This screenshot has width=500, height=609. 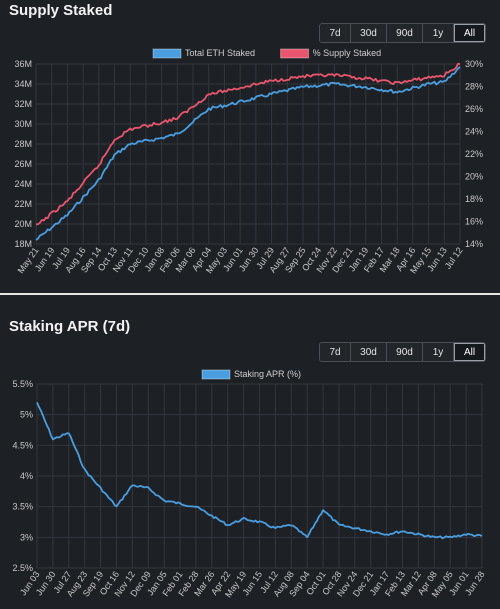 What do you see at coordinates (22, 384) in the screenshot?
I see `y-tick-label: 5.5%` at bounding box center [22, 384].